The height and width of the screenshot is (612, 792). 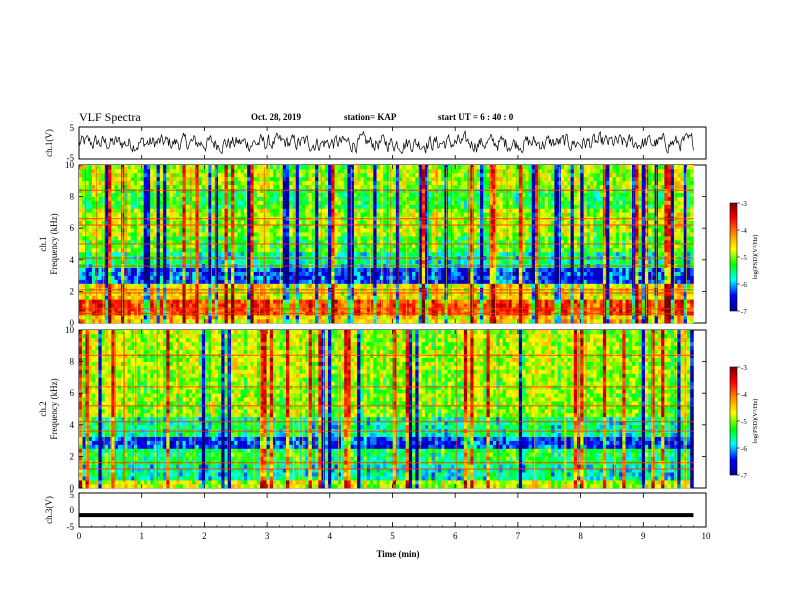 What do you see at coordinates (370, 117) in the screenshot?
I see `station-label: station= KAP` at bounding box center [370, 117].